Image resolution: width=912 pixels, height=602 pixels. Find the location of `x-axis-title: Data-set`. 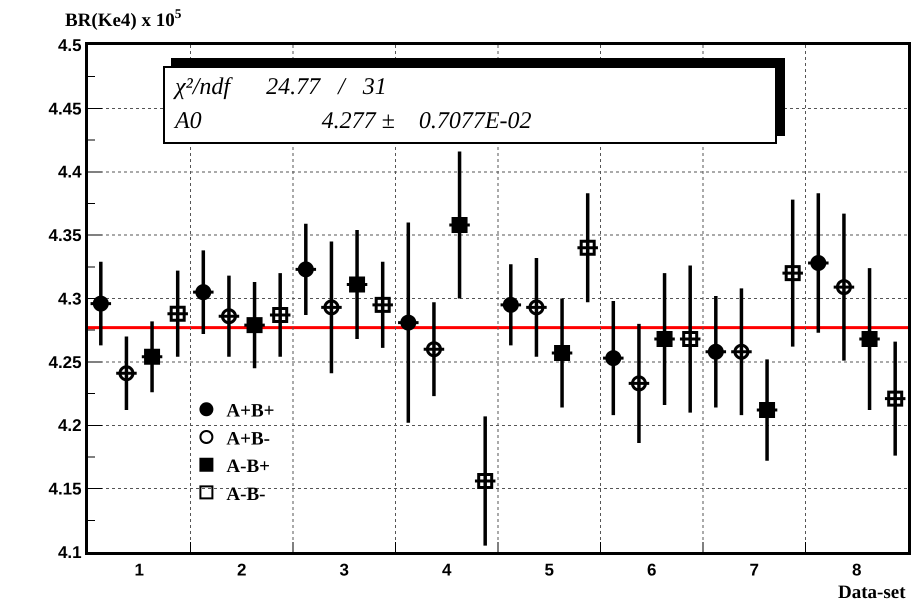

x-axis-title: Data-set is located at coordinates (872, 592).